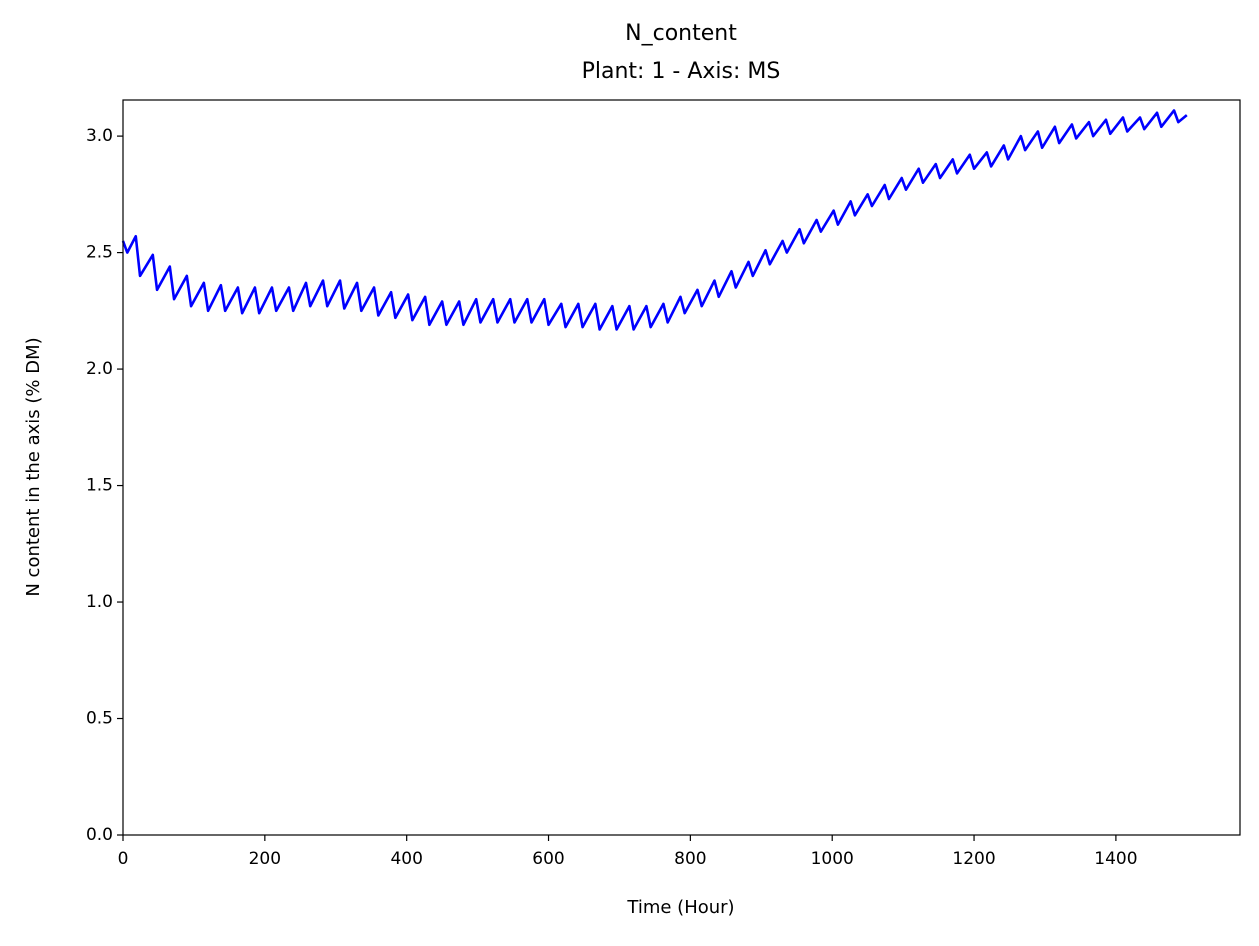  I want to click on y-tick-label: 1.5, so click(99, 486).